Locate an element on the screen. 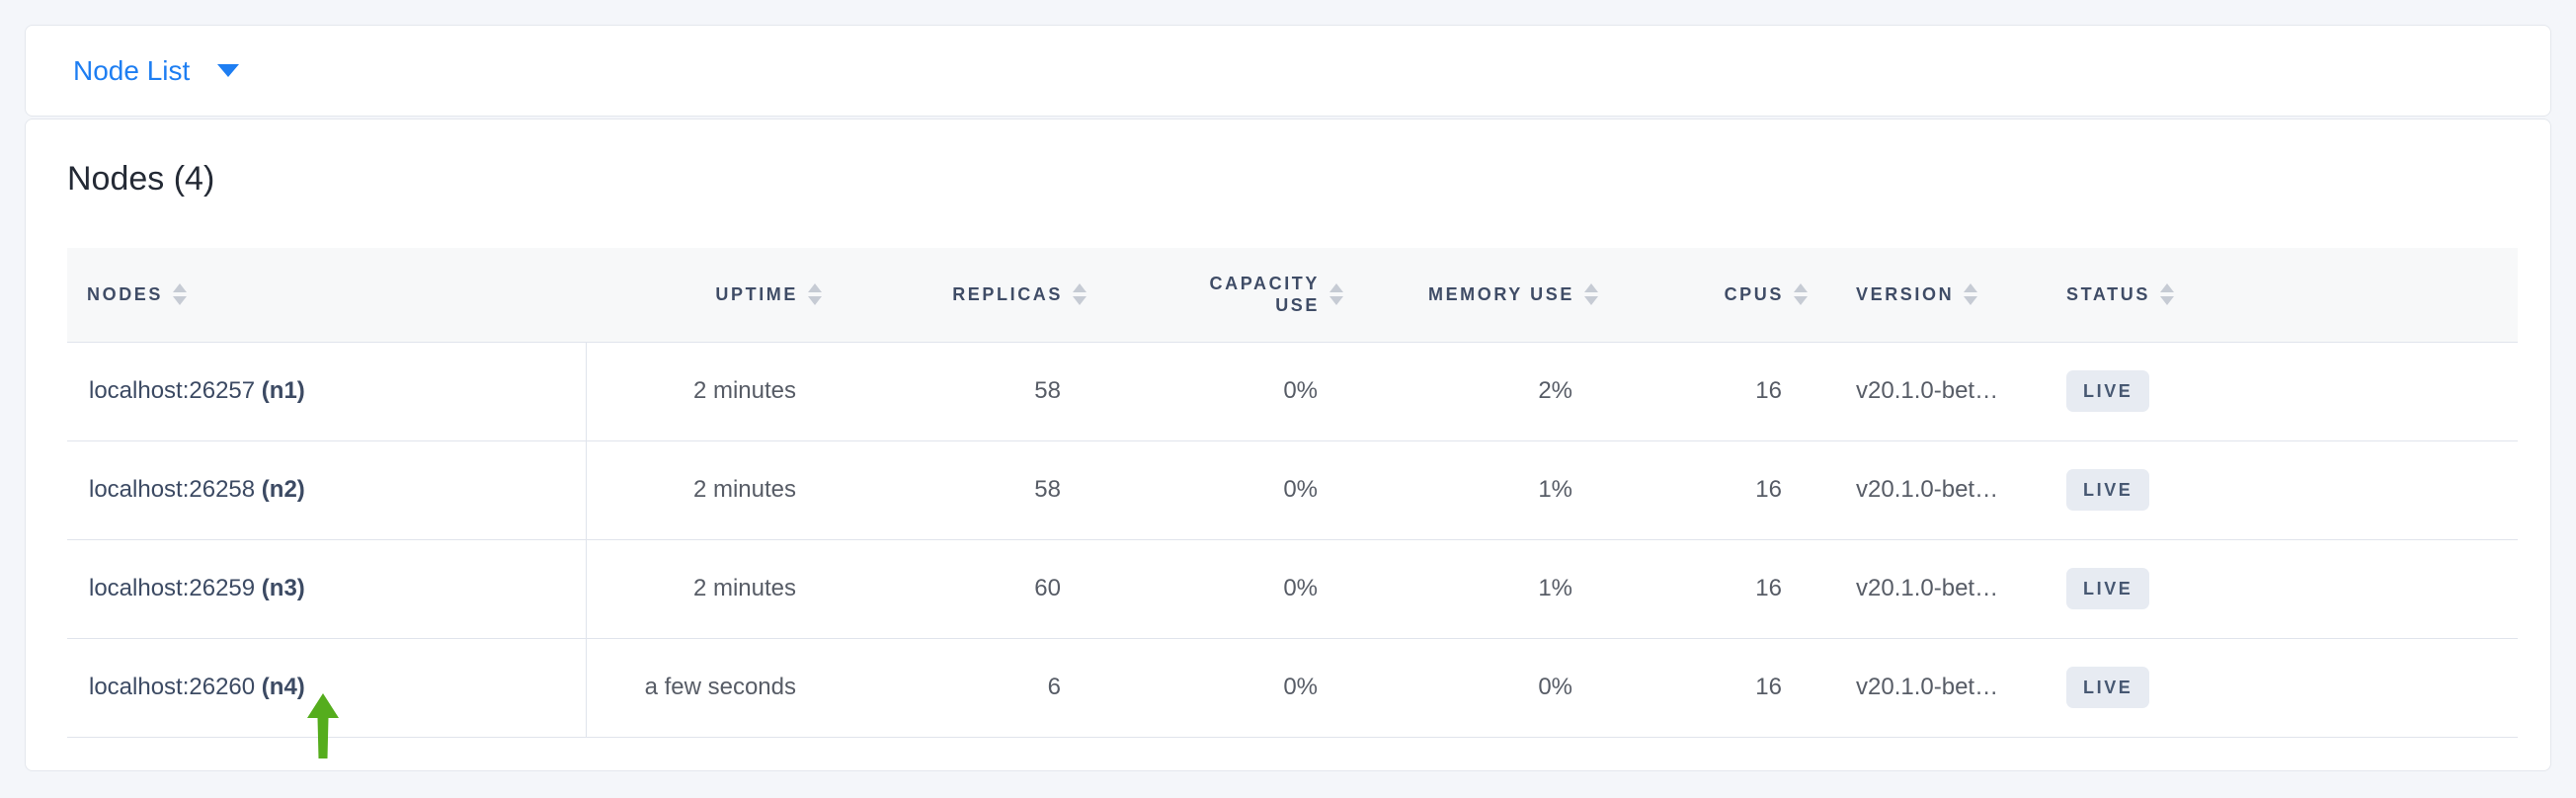 This screenshot has width=2576, height=798. node-list-dropdown: Node List is located at coordinates (156, 70).